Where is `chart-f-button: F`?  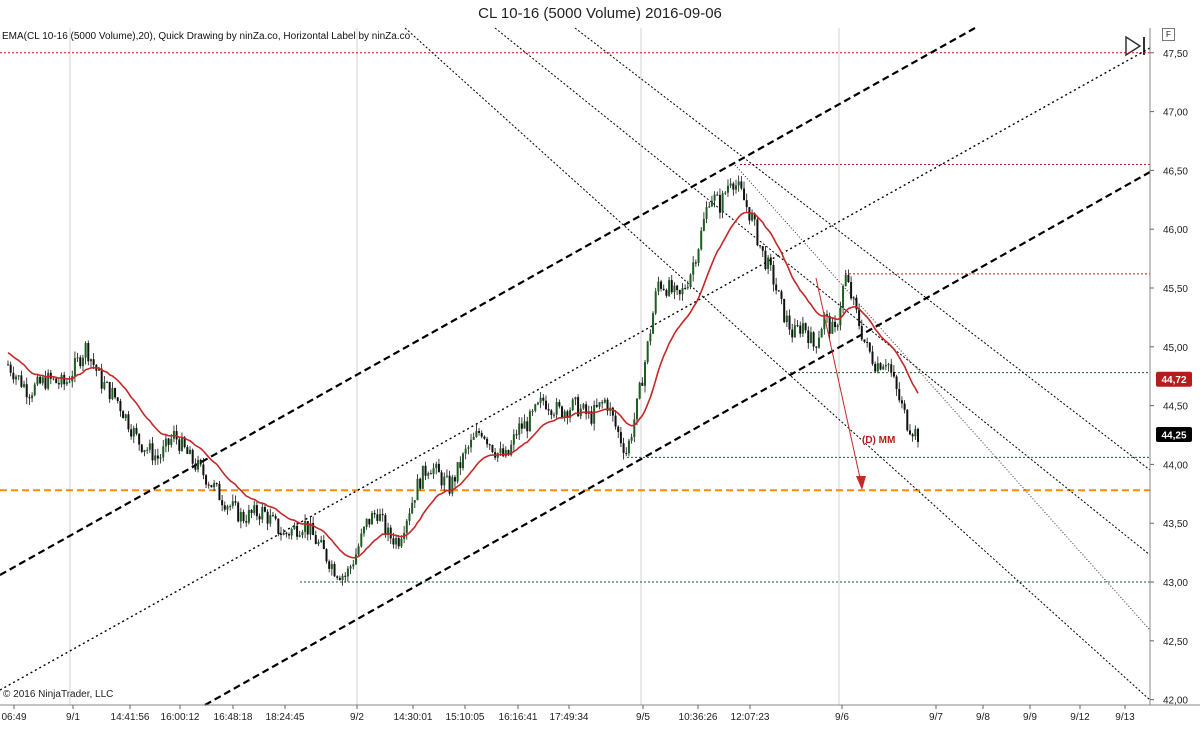
chart-f-button: F is located at coordinates (1168, 34).